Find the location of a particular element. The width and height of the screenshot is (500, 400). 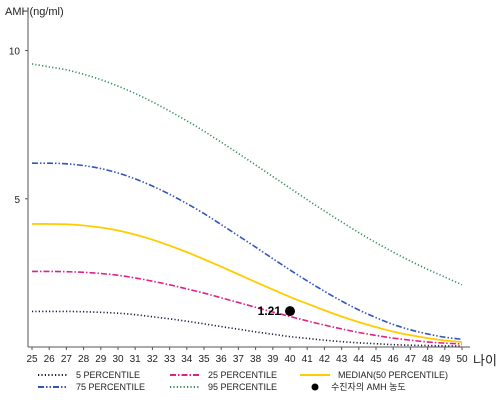

x-axis-label: 나이 is located at coordinates (485, 360).